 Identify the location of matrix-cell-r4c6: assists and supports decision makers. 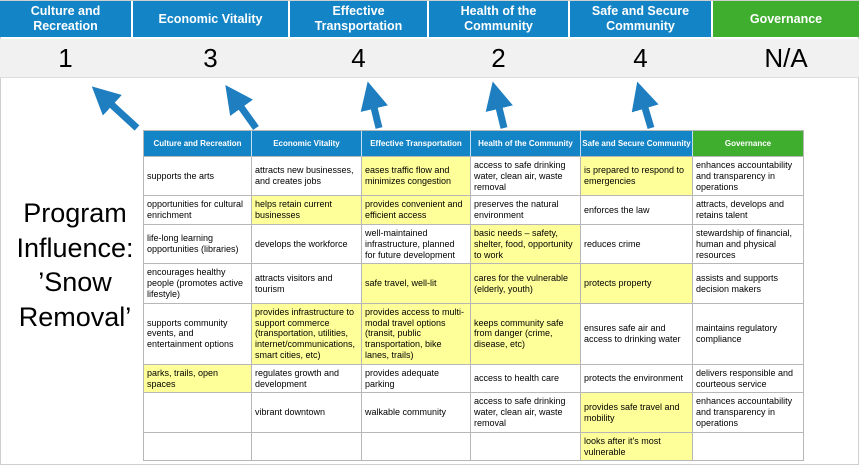
(748, 284).